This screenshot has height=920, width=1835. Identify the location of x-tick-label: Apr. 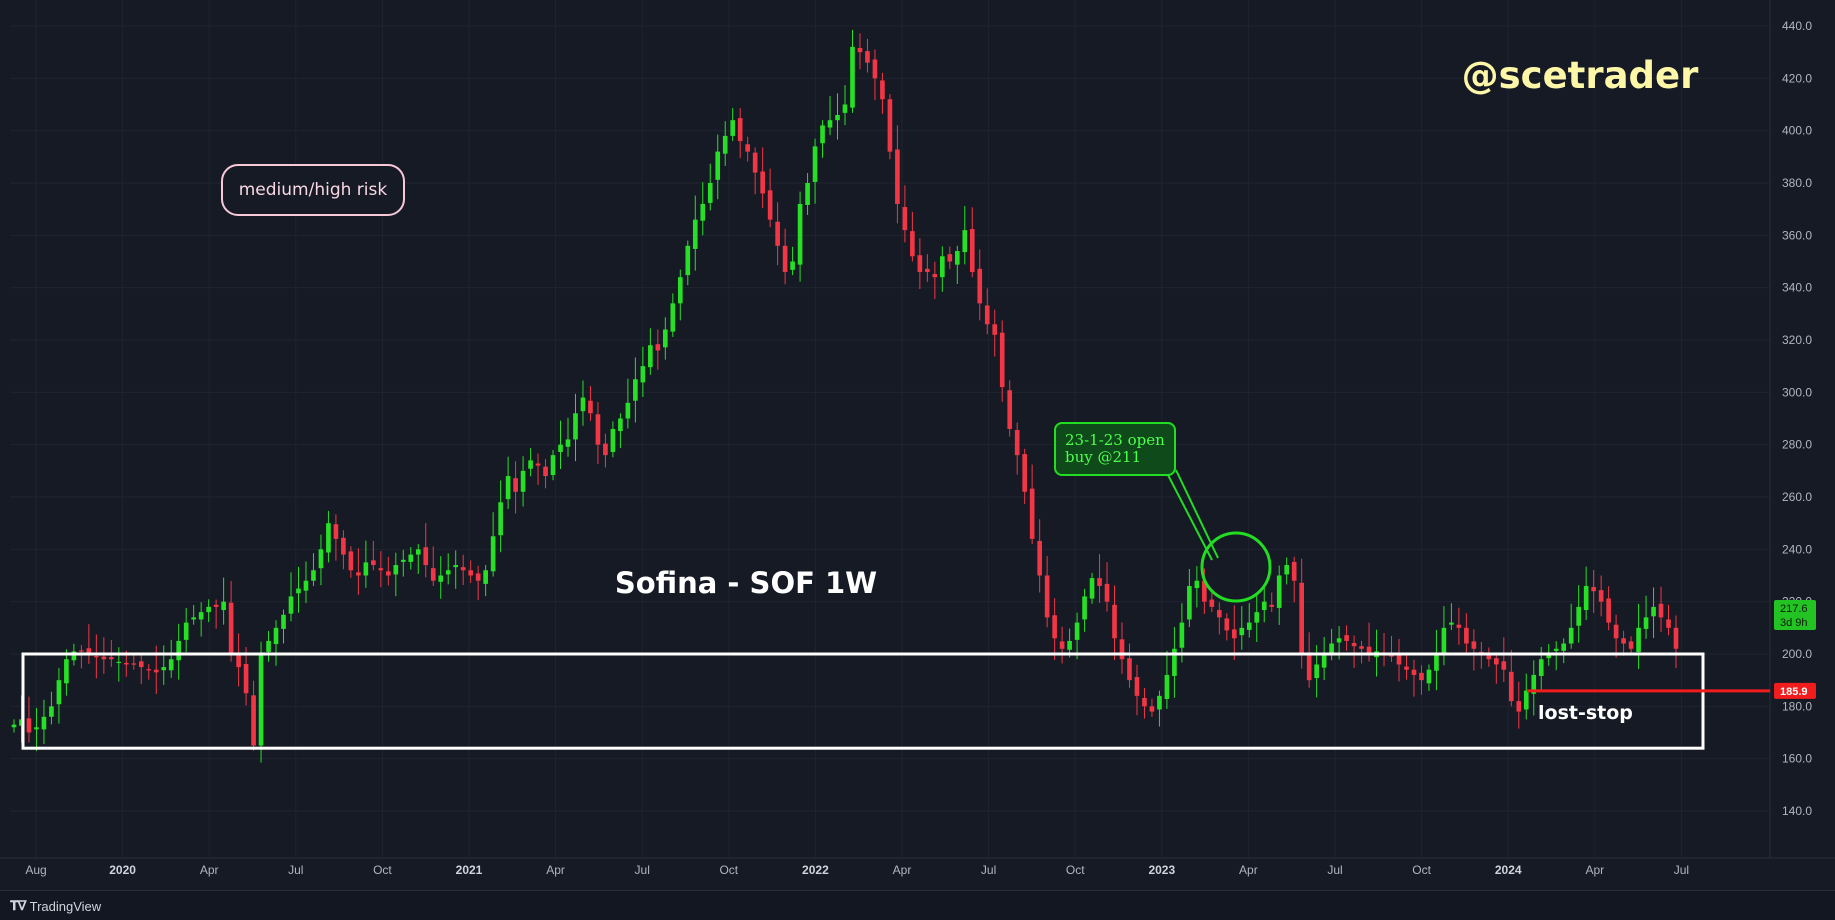
(555, 870).